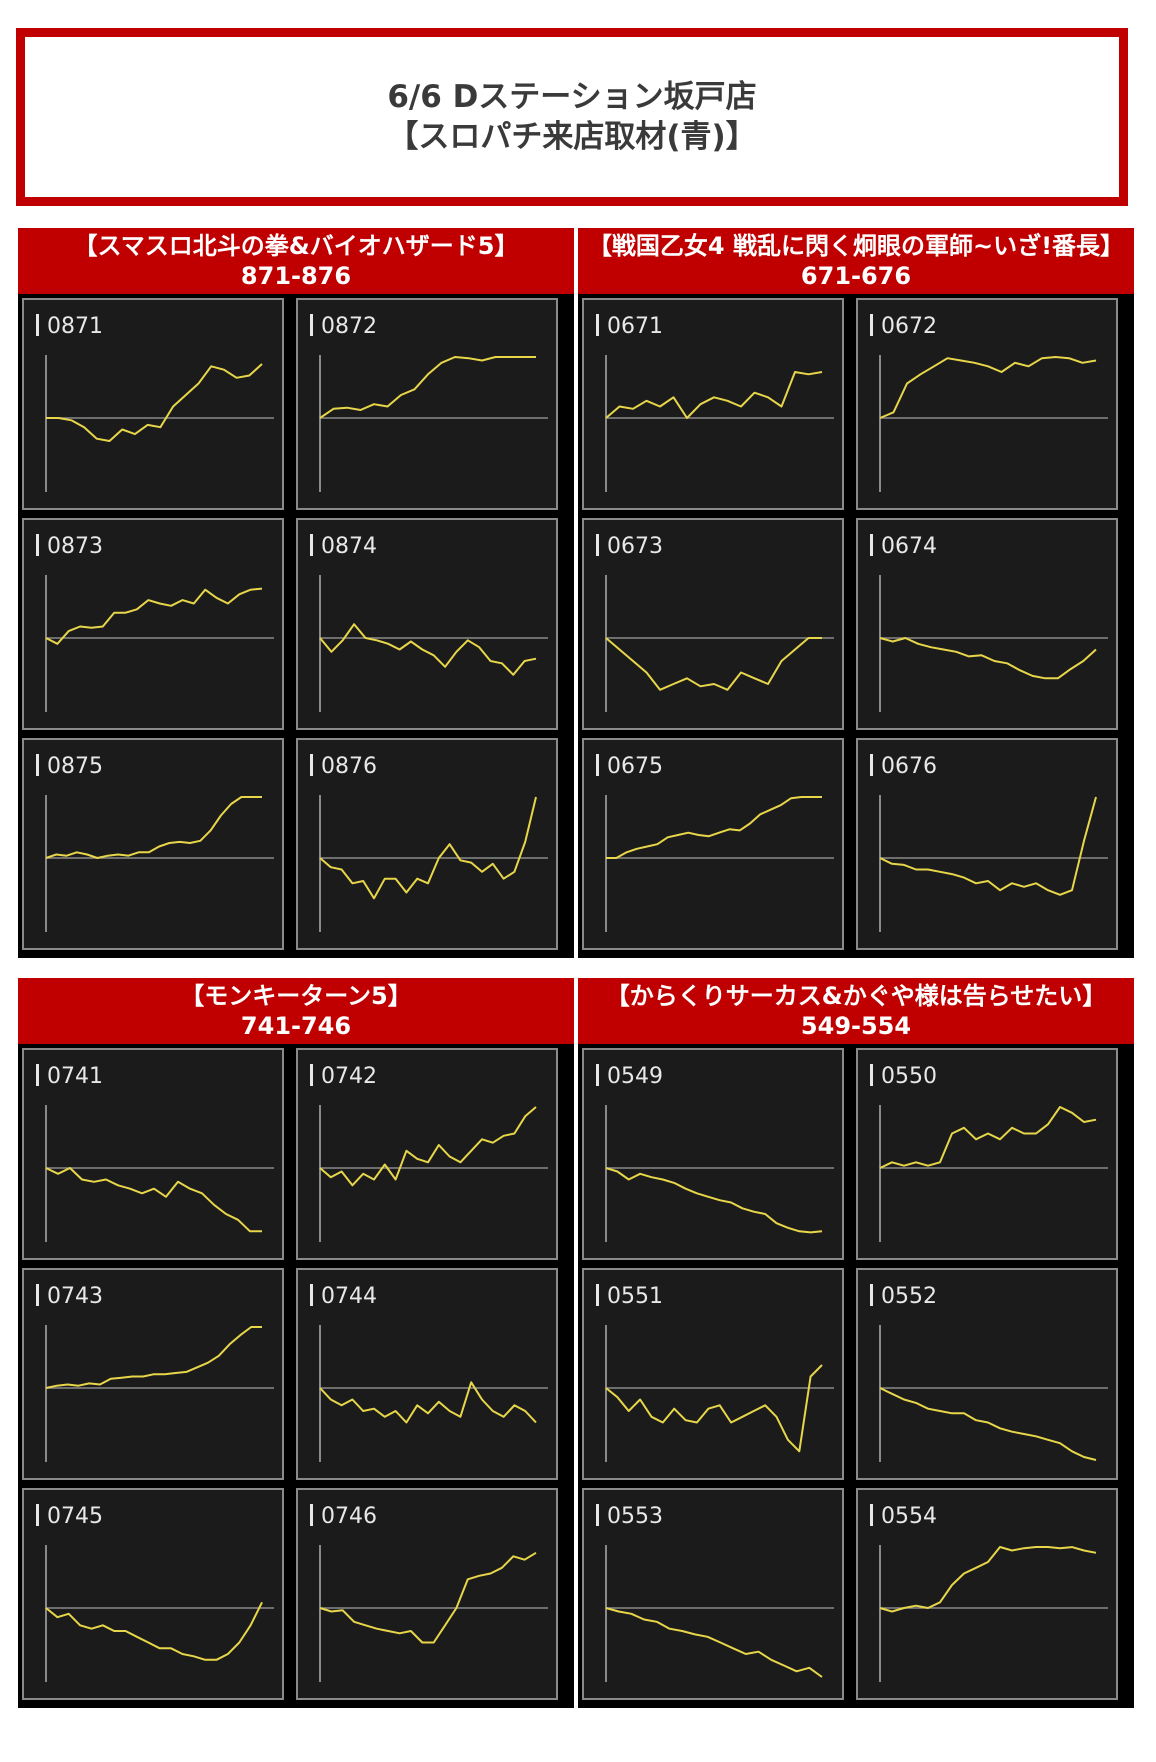 This screenshot has width=1156, height=1762. Describe the element at coordinates (343, 766) in the screenshot. I see `machine-number: 0876` at that location.